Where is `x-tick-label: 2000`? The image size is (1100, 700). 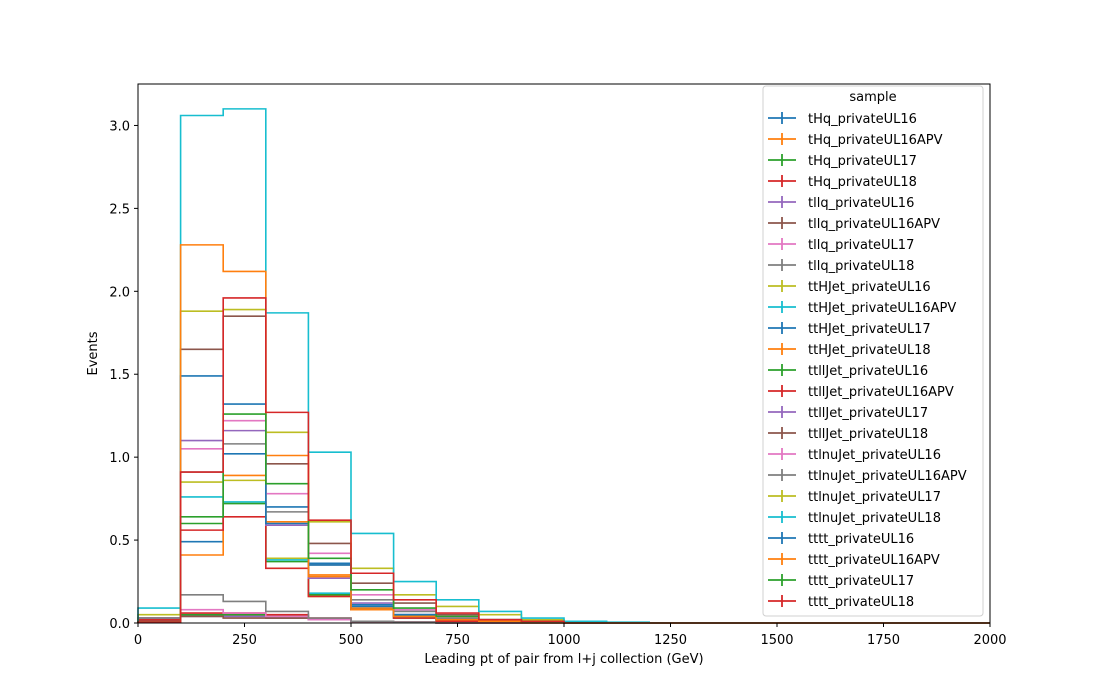 x-tick-label: 2000 is located at coordinates (989, 640).